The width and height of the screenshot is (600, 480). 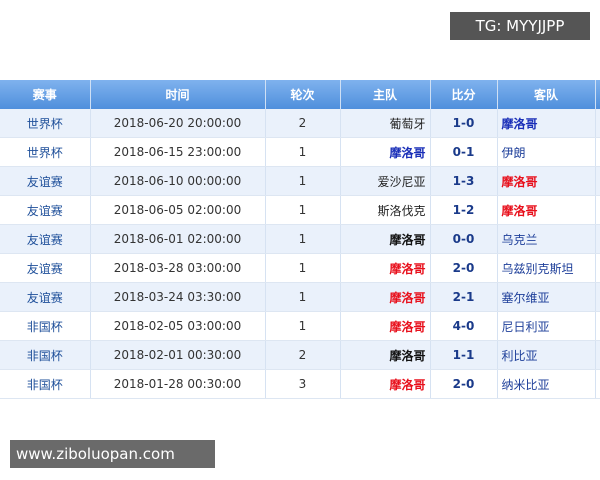 I want to click on score-cell: 1-3, so click(x=464, y=181).